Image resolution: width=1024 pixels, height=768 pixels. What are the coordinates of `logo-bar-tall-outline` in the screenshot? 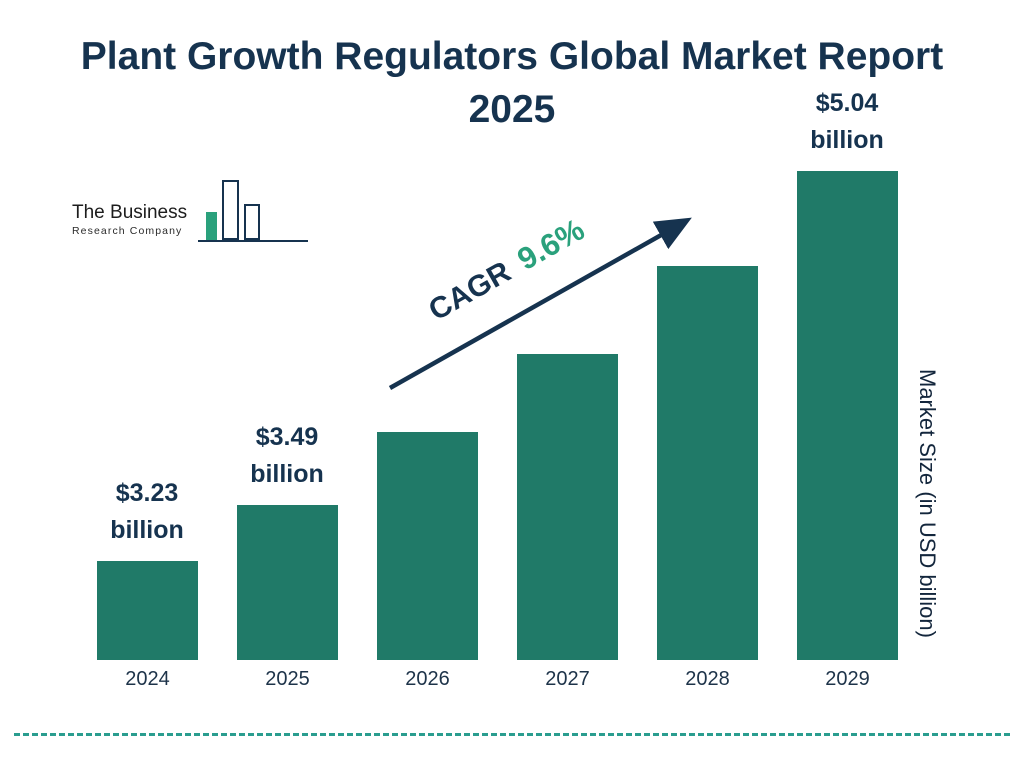 It's located at (230, 210).